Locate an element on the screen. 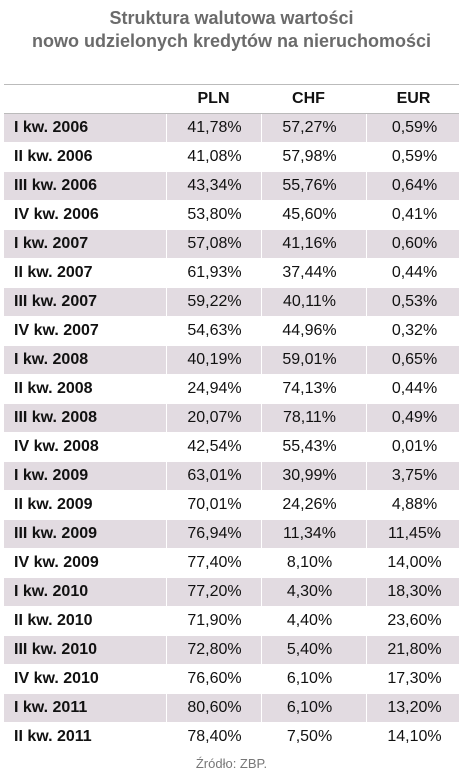 This screenshot has height=780, width=463. row-label: II kw. 2007 is located at coordinates (53, 272).